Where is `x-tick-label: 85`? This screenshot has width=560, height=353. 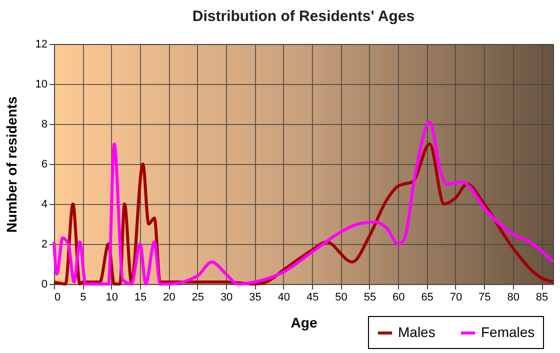
x-tick-label: 85 is located at coordinates (542, 298).